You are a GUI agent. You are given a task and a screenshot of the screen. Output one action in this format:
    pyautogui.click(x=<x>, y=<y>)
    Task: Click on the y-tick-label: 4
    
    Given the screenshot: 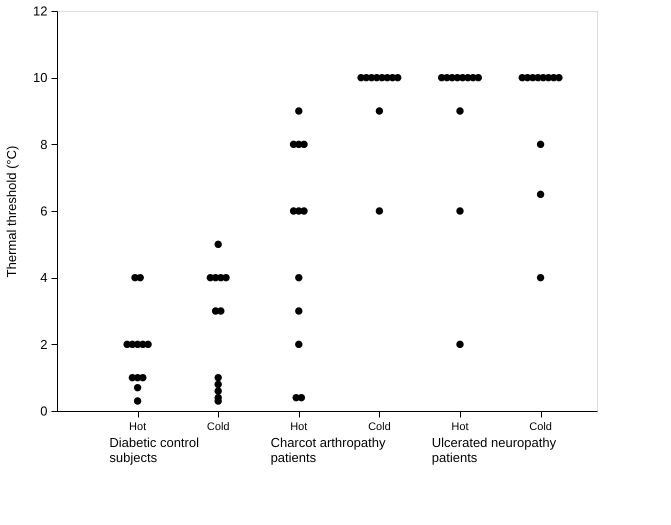 What is the action you would take?
    pyautogui.click(x=44, y=278)
    